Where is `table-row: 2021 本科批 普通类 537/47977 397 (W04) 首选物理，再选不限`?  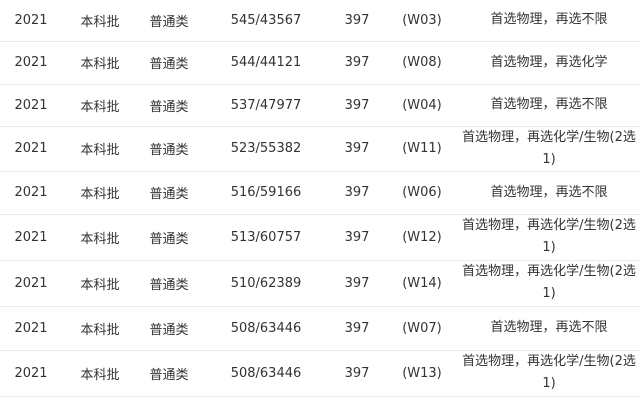 table-row: 2021 本科批 普通类 537/47977 397 (W04) 首选物理，再选不限 is located at coordinates (320, 105).